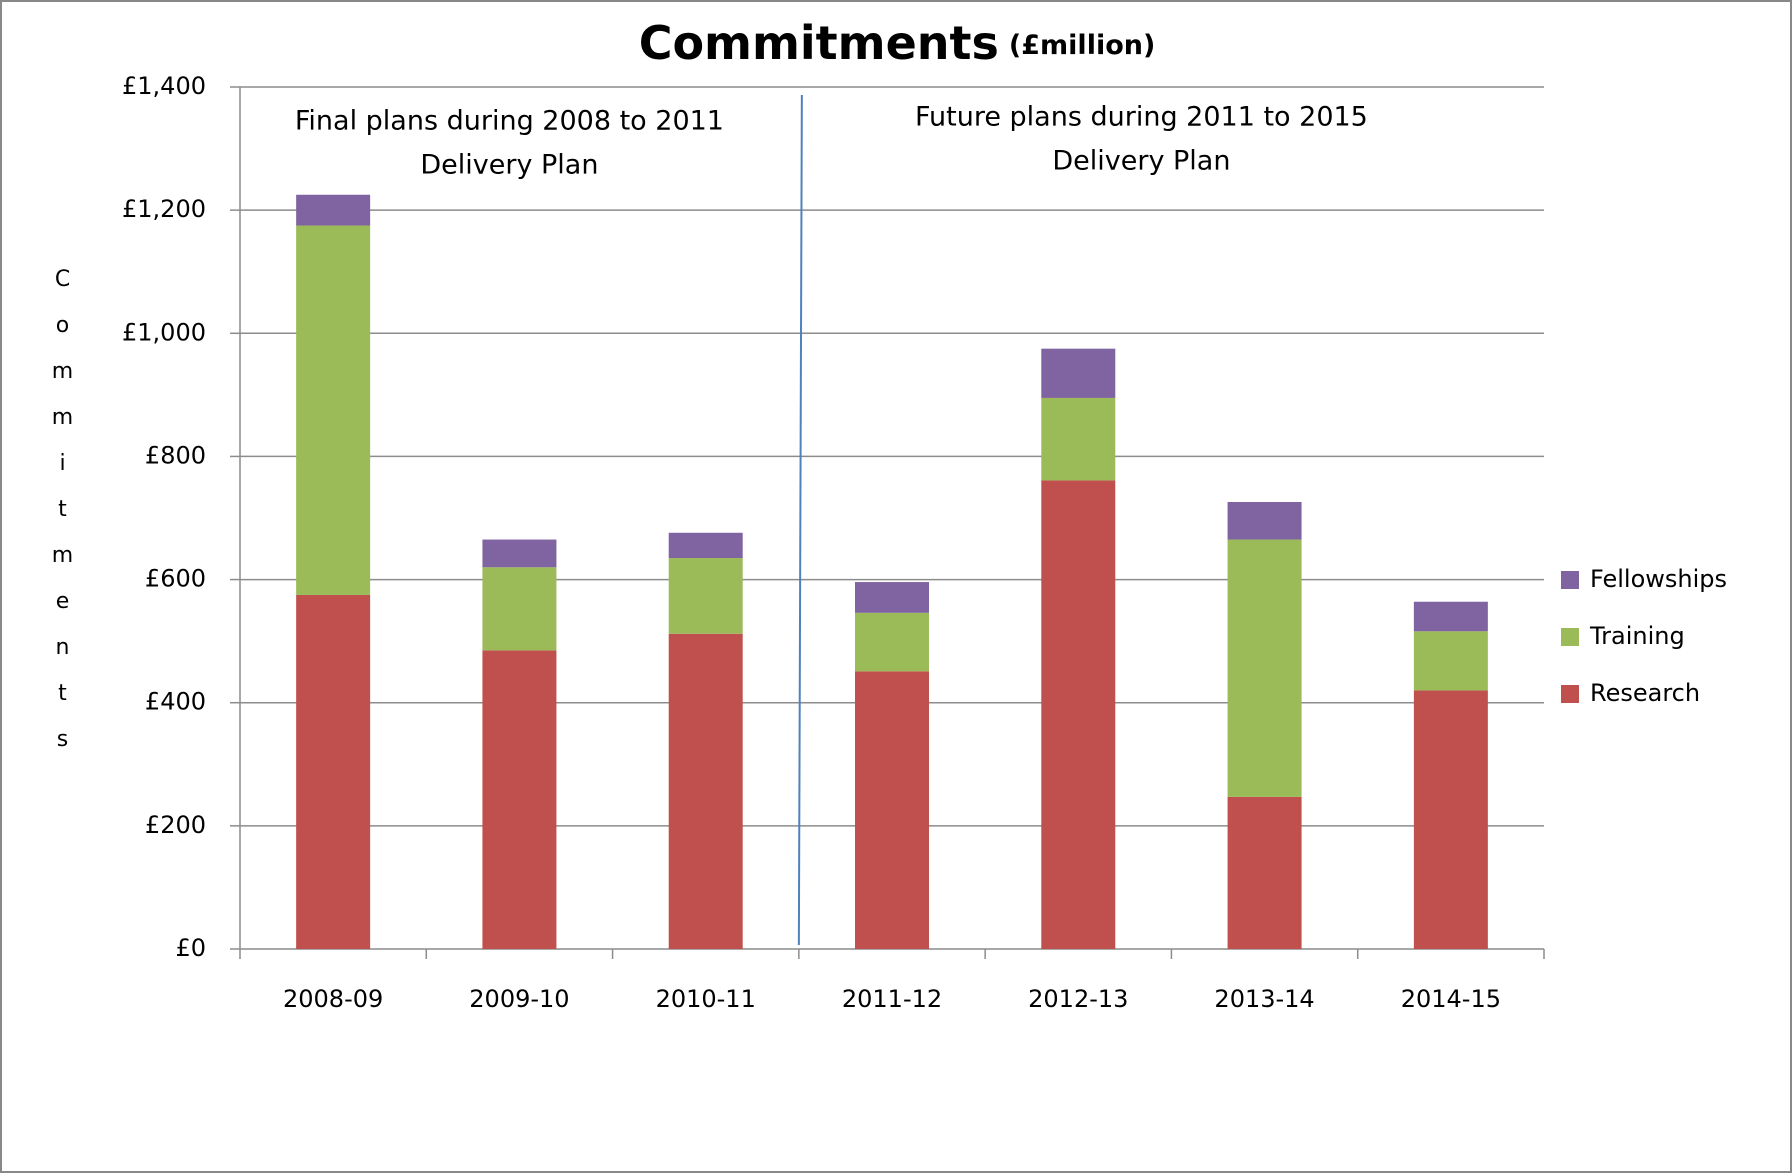 This screenshot has height=1173, width=1792. What do you see at coordinates (1645, 693) in the screenshot?
I see `legend-label: Research` at bounding box center [1645, 693].